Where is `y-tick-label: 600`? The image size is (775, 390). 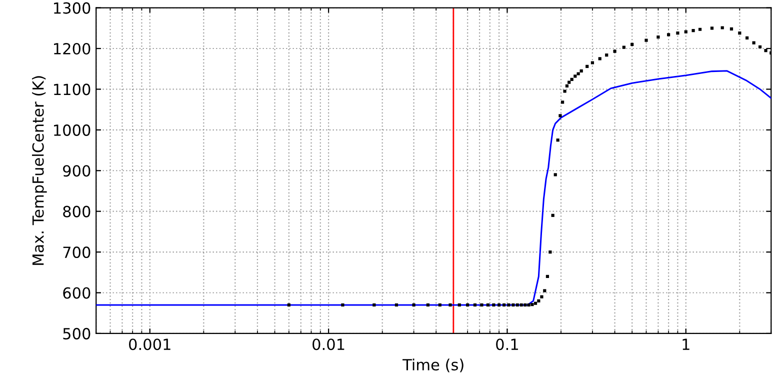
y-tick-label: 600 is located at coordinates (76, 293).